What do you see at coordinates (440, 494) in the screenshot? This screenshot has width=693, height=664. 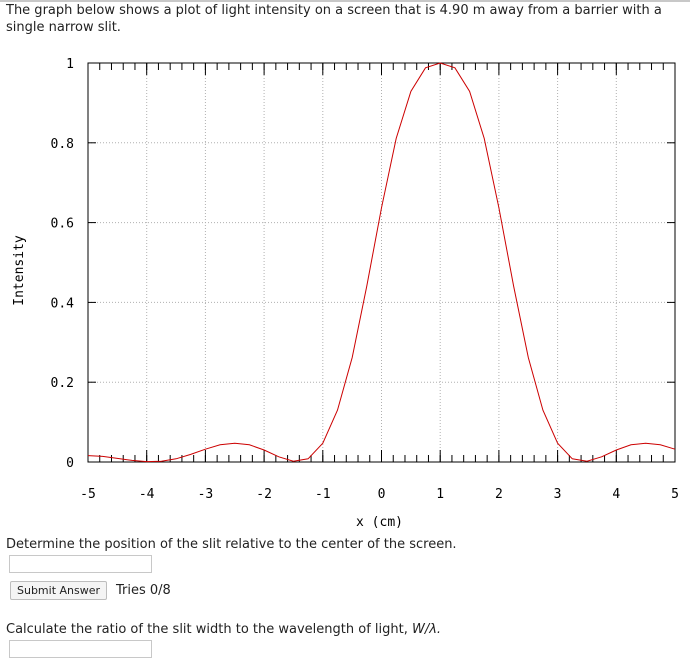 I see `x-tick-label: 1` at bounding box center [440, 494].